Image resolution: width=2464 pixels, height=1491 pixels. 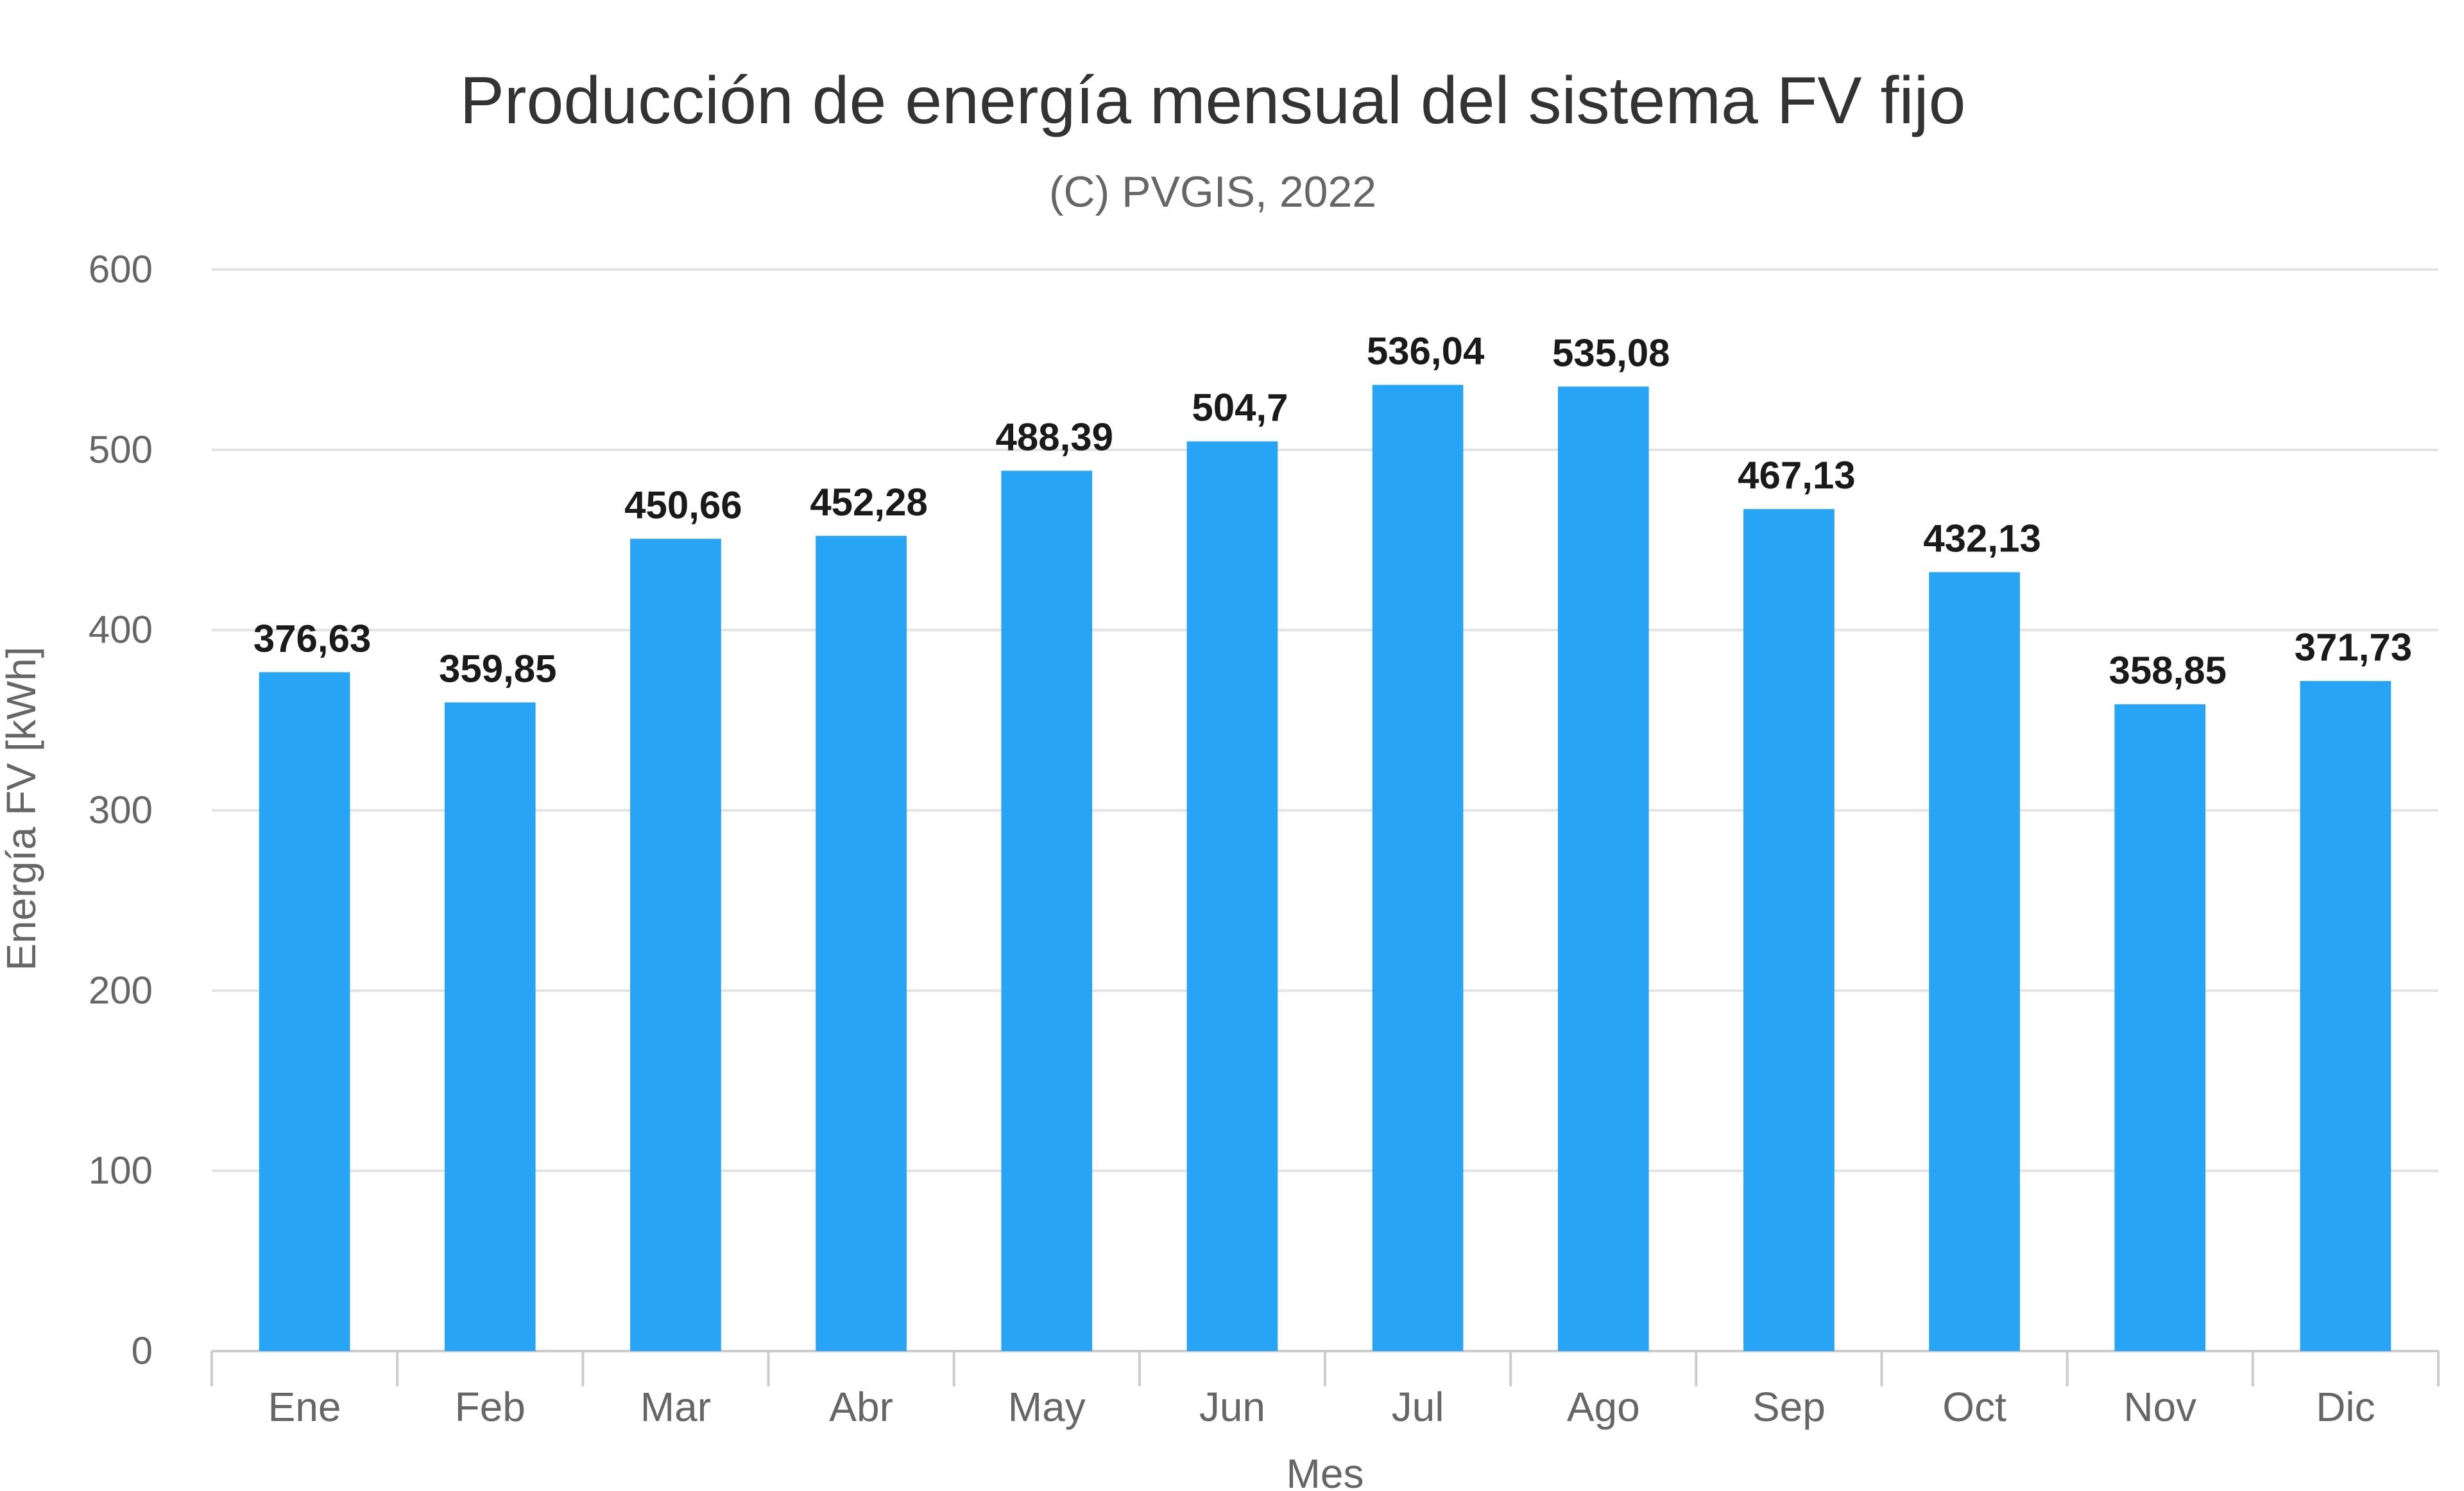 I want to click on data-label-ene: 376,63, so click(x=313, y=638).